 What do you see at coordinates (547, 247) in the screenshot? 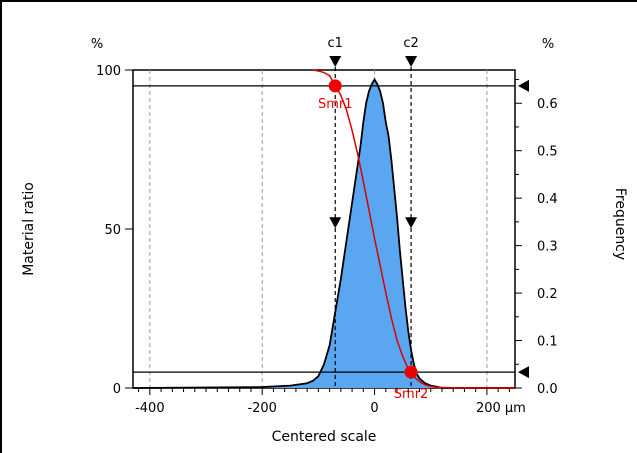
I see `y-right-tick-label: 0.3` at bounding box center [547, 247].